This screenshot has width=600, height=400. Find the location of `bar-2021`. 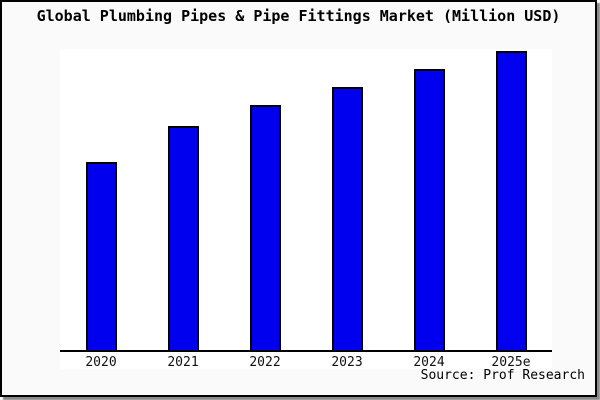

bar-2021 is located at coordinates (183, 239).